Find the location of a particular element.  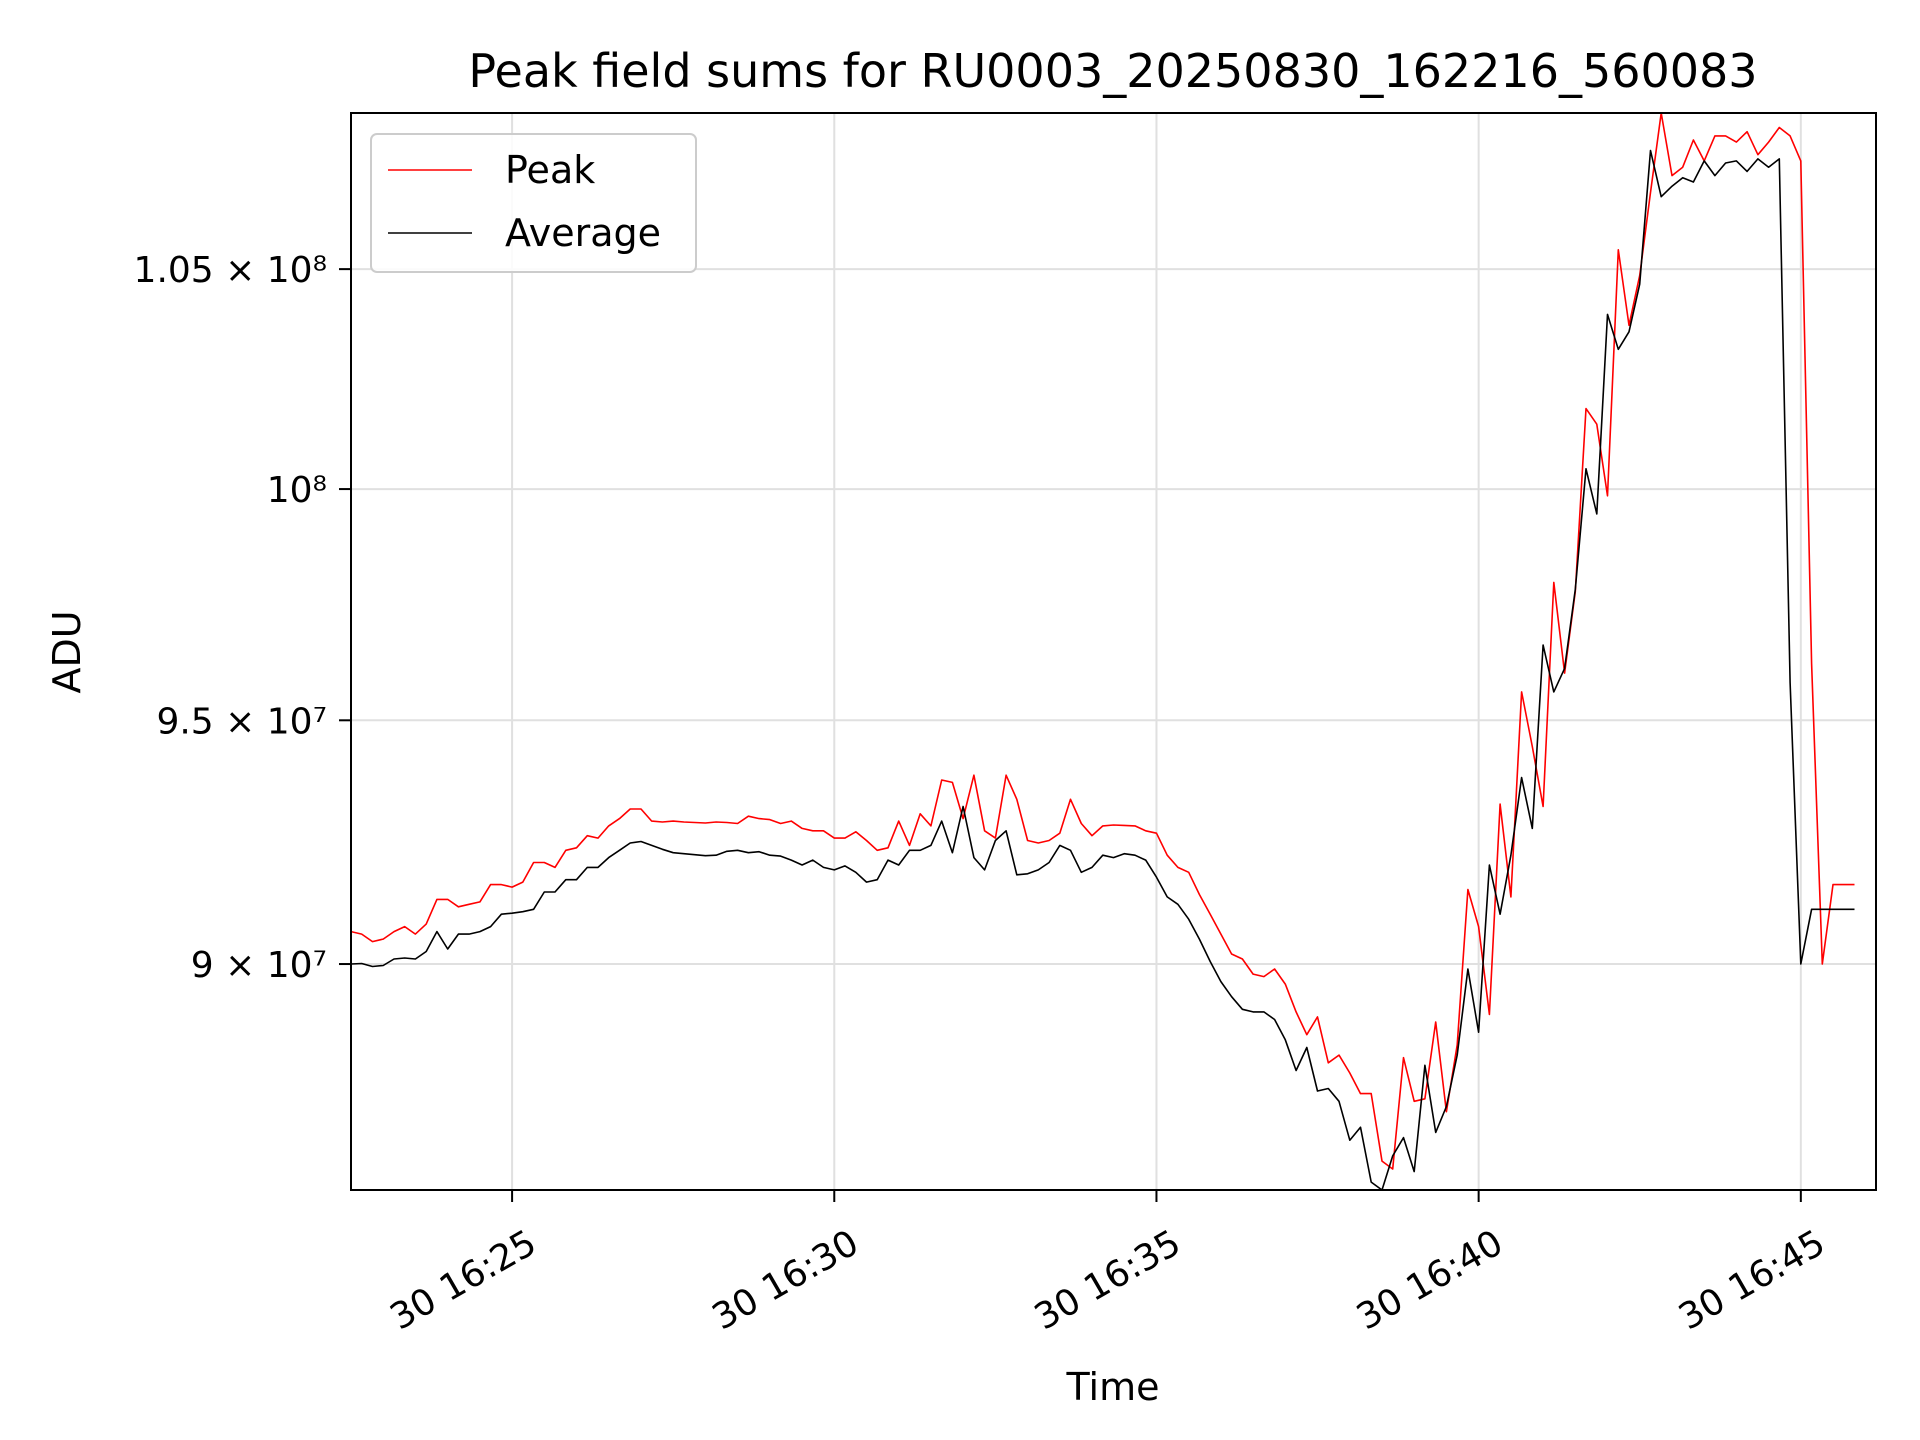

legend-label-average: Average is located at coordinates (583, 233).